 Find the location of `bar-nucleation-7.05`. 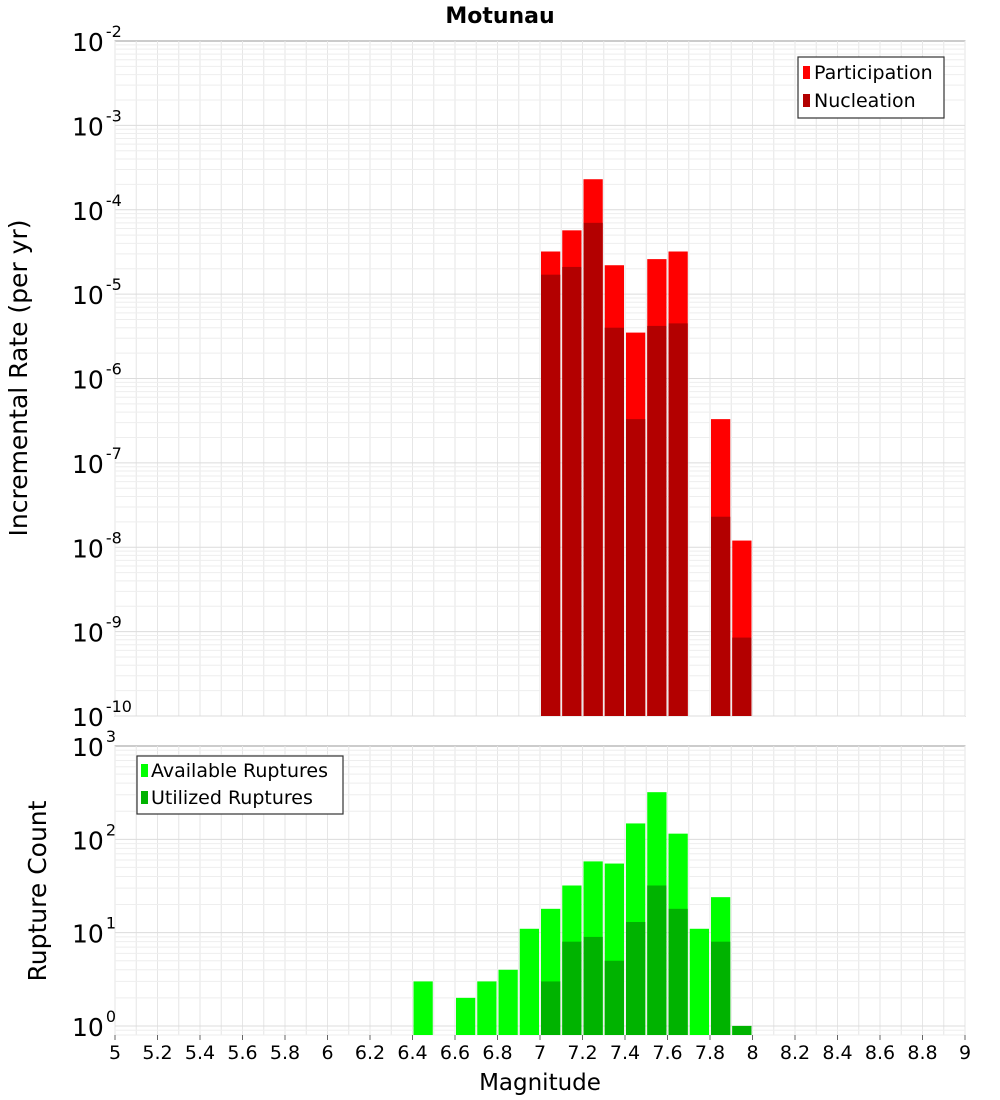

bar-nucleation-7.05 is located at coordinates (551, 495).